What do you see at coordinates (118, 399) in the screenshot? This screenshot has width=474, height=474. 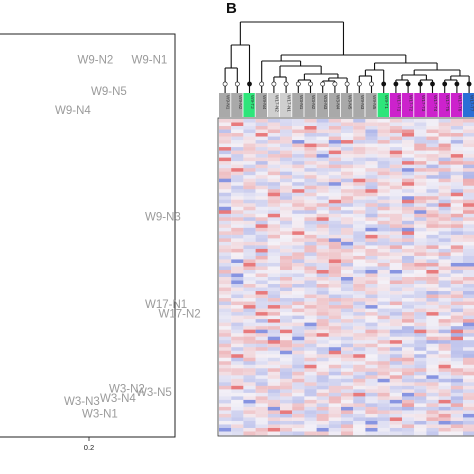 I see `pca-point-w3-n4: W3-N4` at bounding box center [118, 399].